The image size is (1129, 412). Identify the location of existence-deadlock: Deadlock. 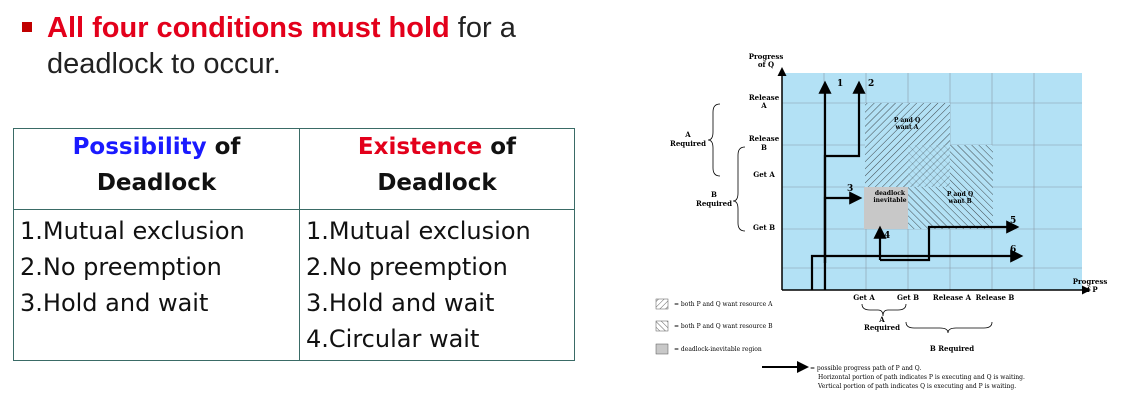
(437, 183).